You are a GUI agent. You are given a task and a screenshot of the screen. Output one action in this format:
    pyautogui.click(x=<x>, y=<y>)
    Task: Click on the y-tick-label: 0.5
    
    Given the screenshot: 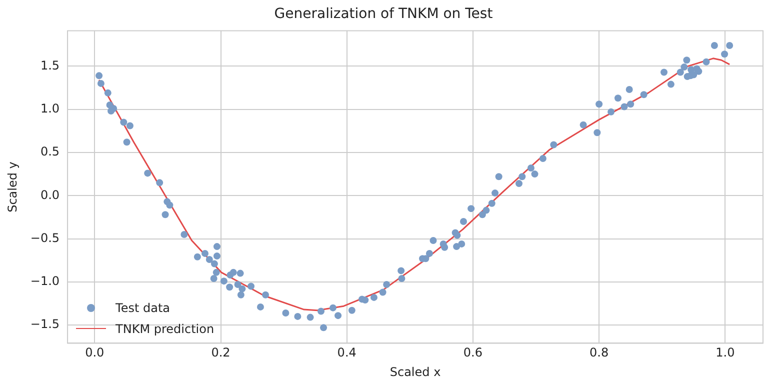 What is the action you would take?
    pyautogui.click(x=50, y=151)
    